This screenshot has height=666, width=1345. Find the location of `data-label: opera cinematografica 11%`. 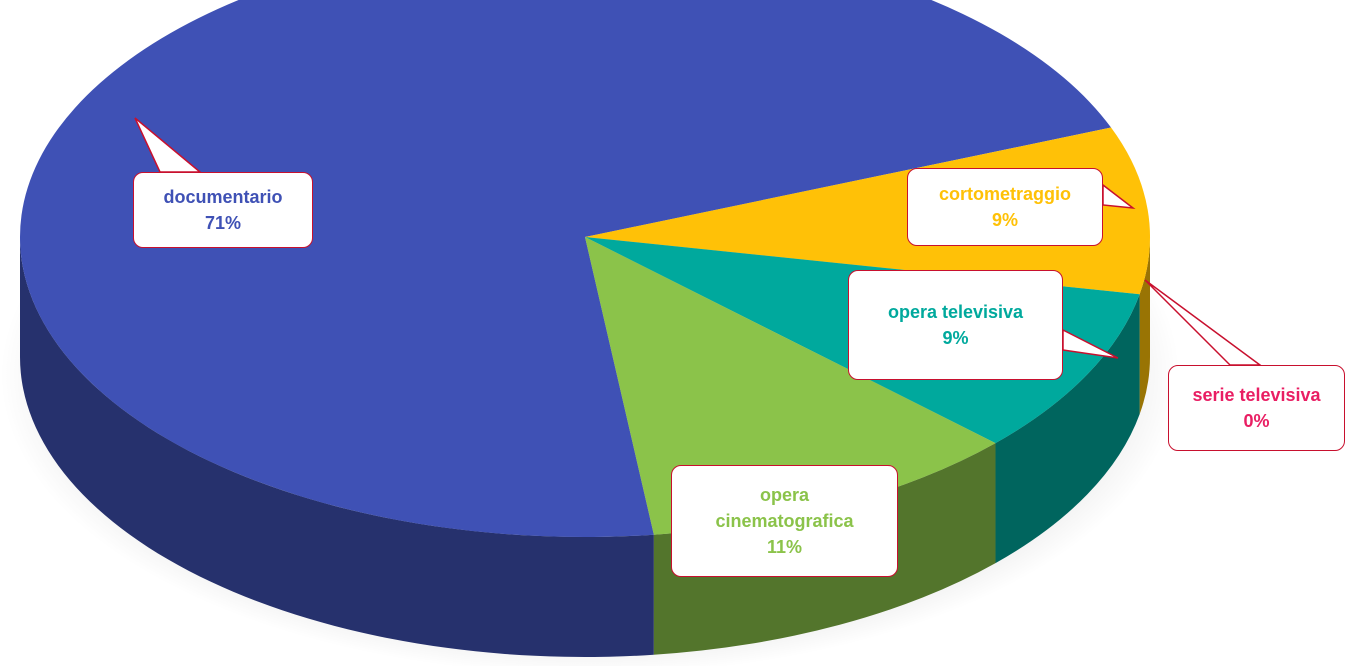

data-label: opera cinematografica 11% is located at coordinates (784, 521).